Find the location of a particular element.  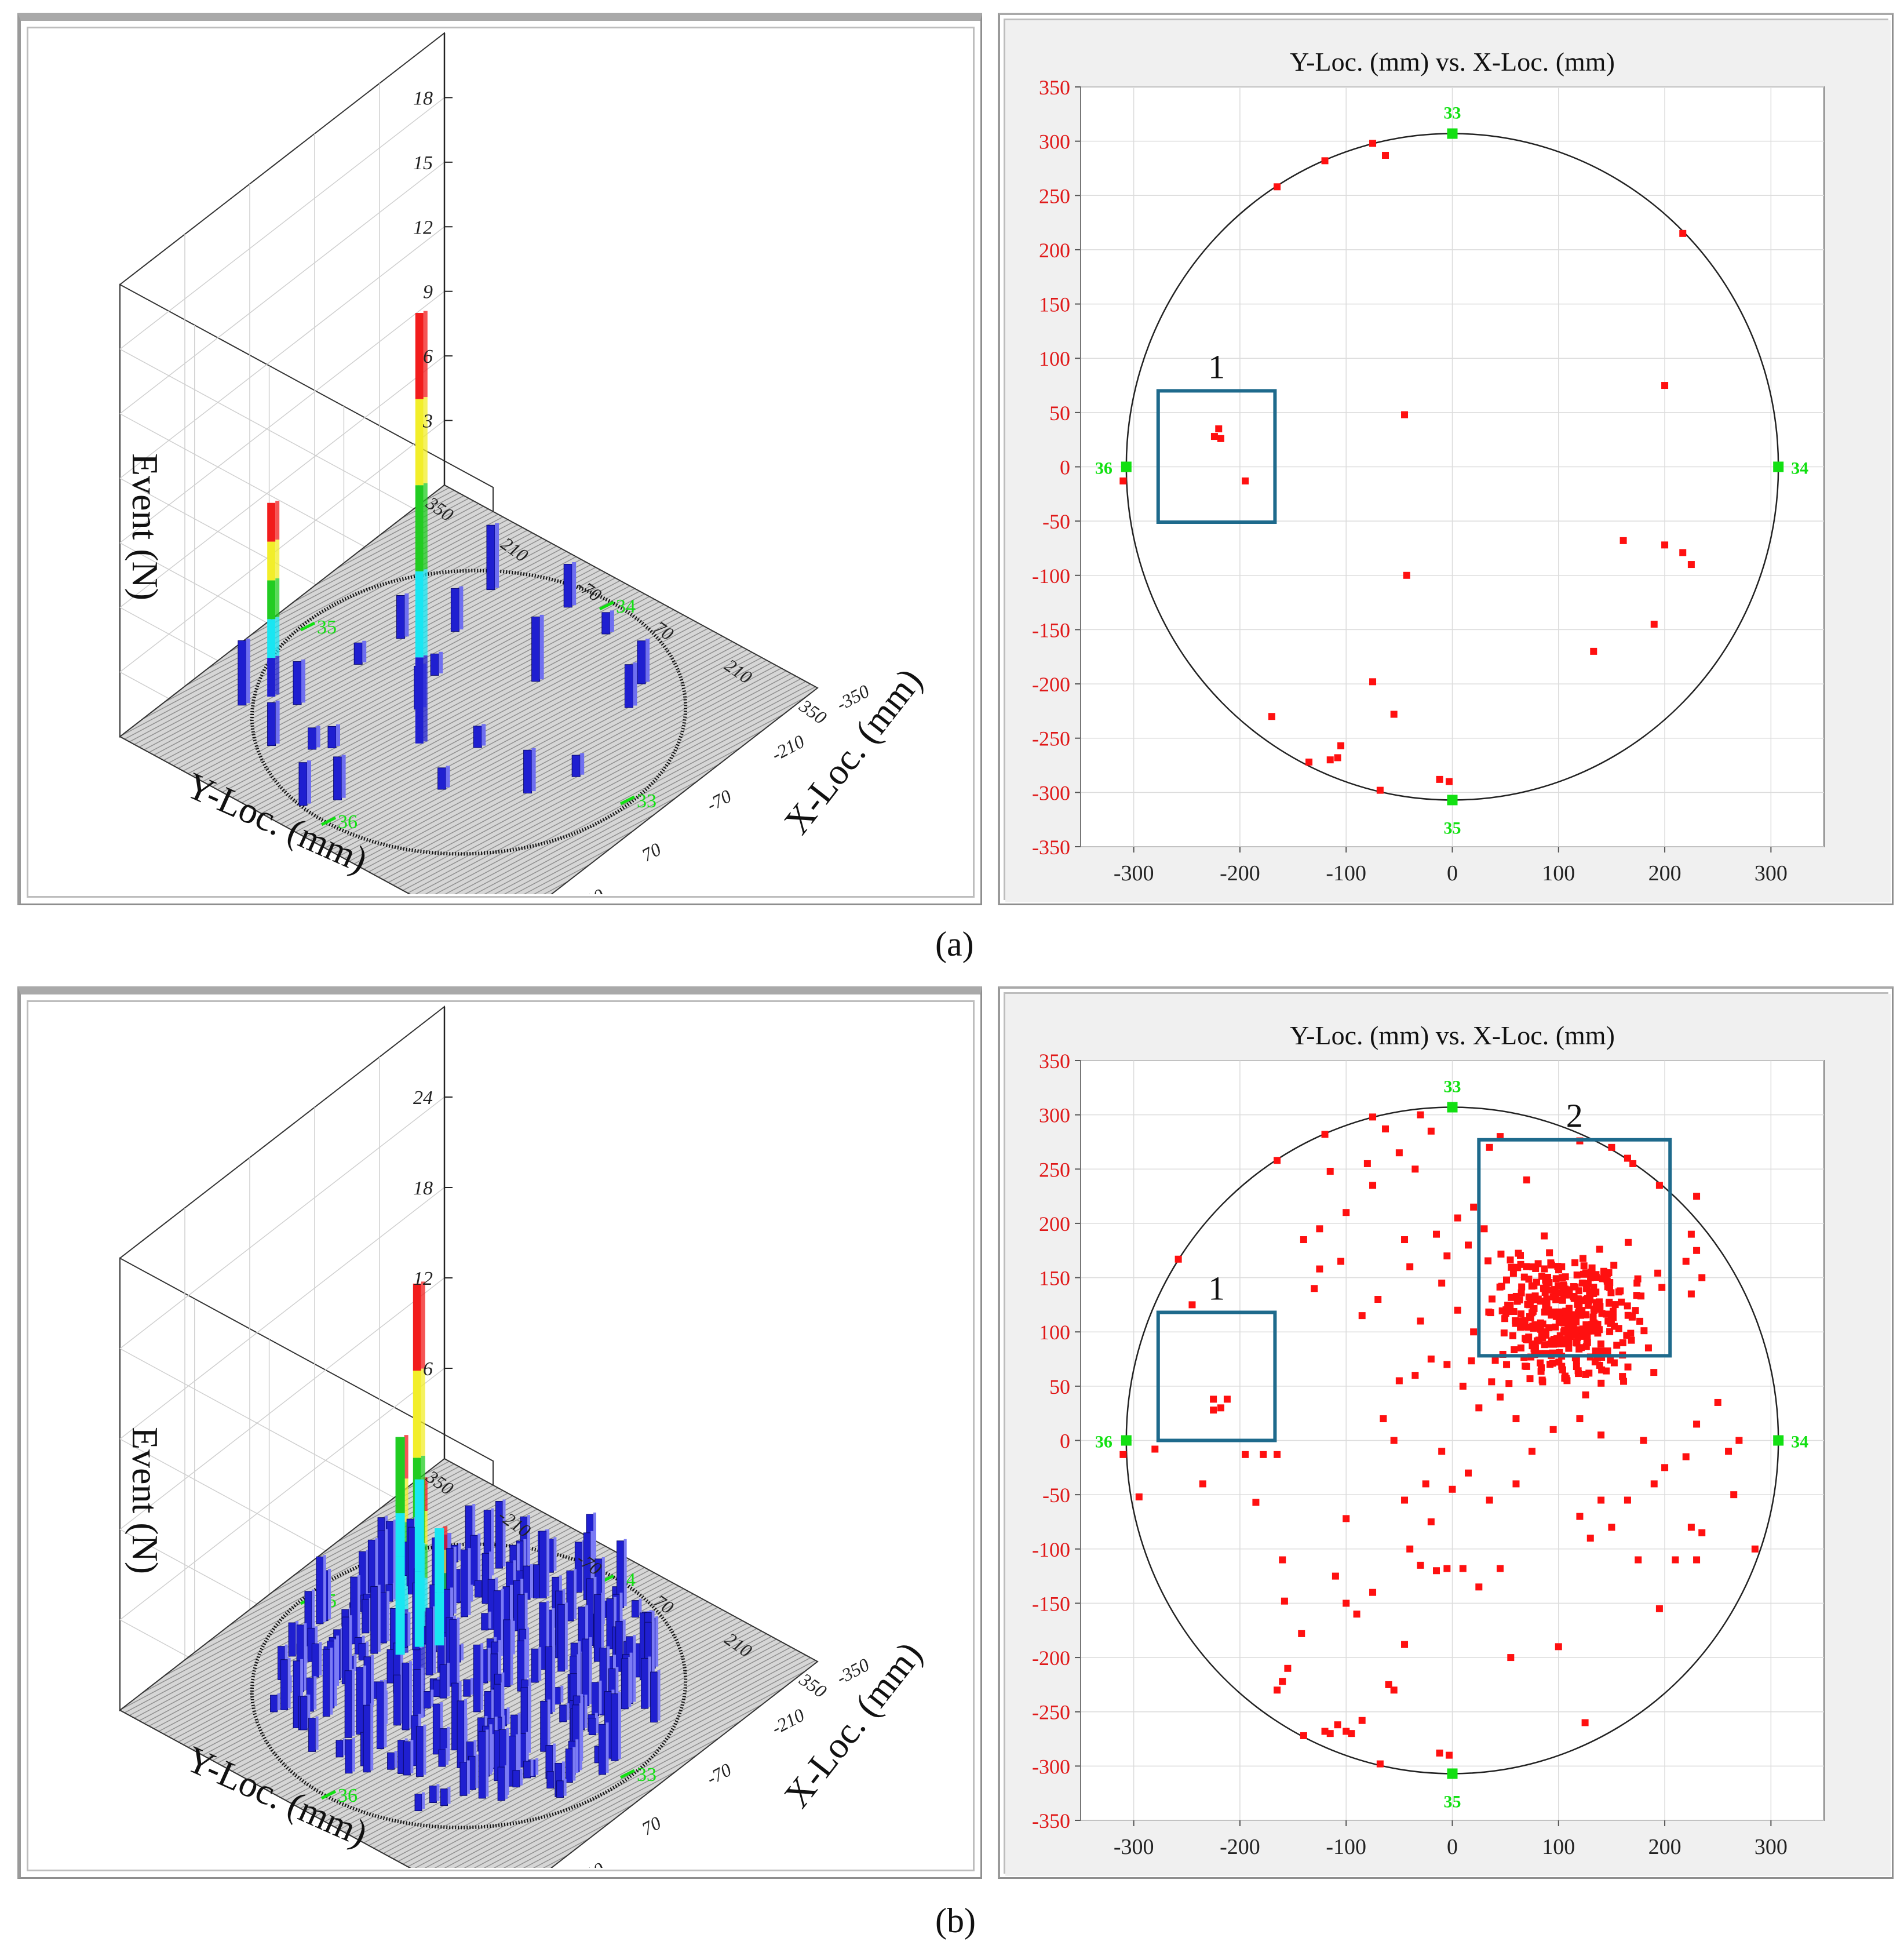

z-tick-label: 3 is located at coordinates (427, 421).